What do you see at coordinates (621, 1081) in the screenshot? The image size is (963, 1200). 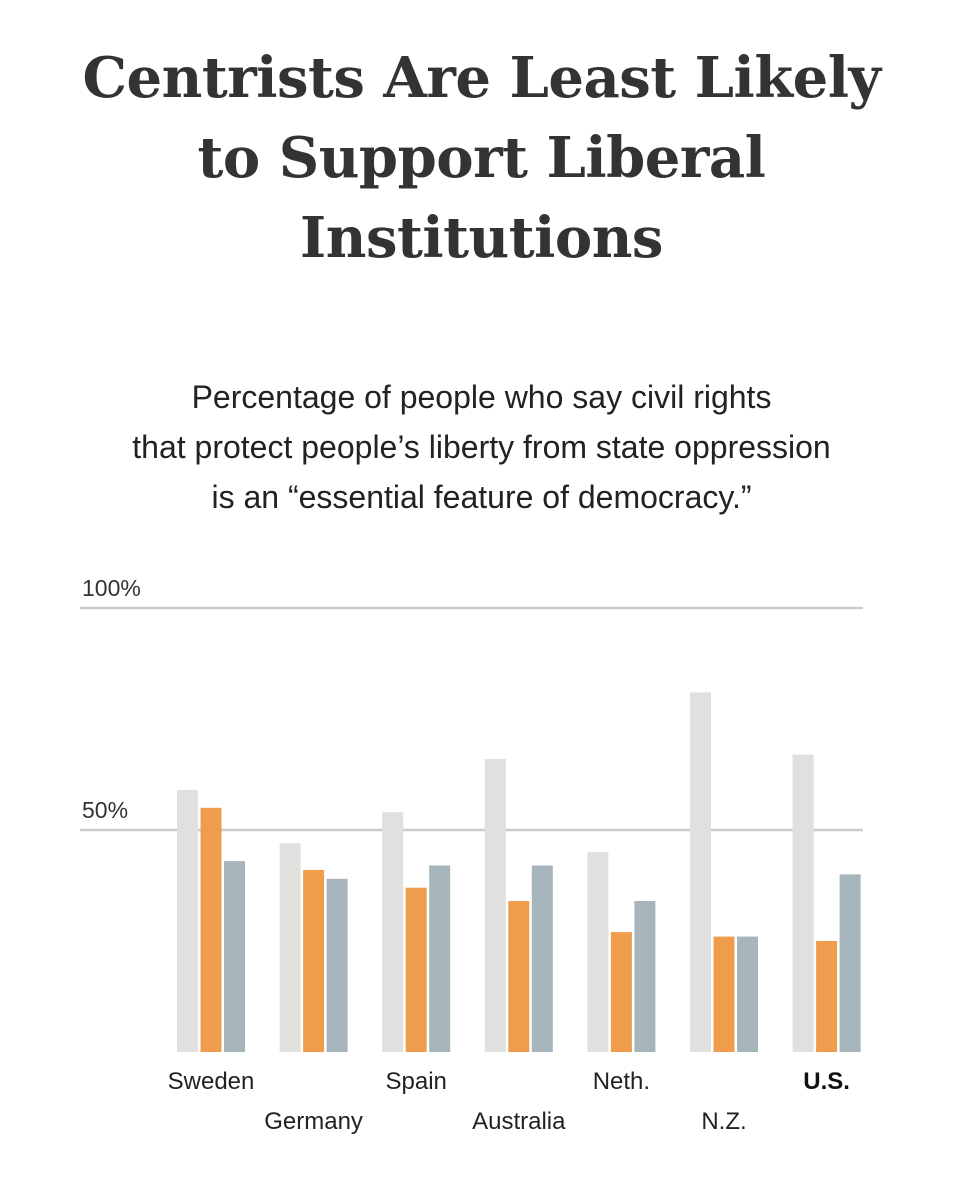 I see `category-label-neth: Neth.` at bounding box center [621, 1081].